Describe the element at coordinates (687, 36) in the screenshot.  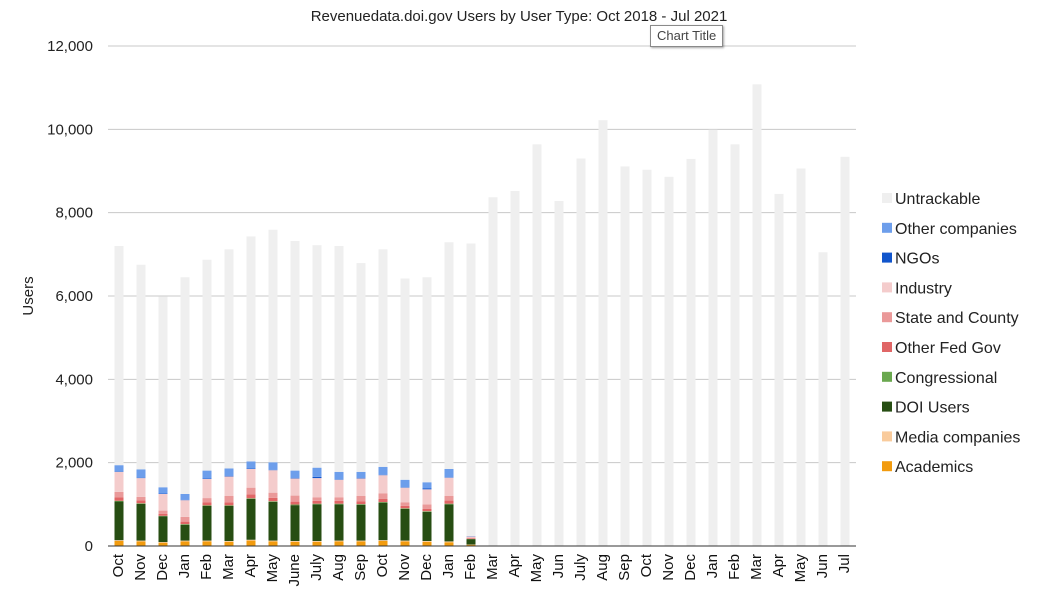
I see `chart-title-tooltip: Chart Title` at that location.